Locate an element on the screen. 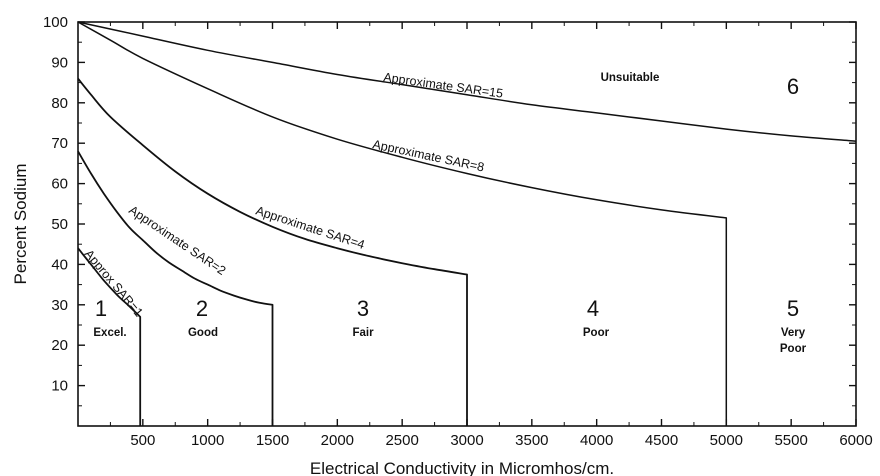  class-3-name: Fair is located at coordinates (363, 333).